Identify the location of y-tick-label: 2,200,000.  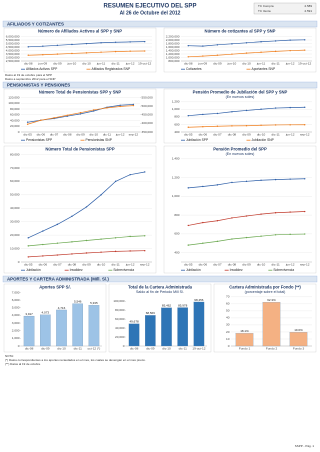
(173, 36).